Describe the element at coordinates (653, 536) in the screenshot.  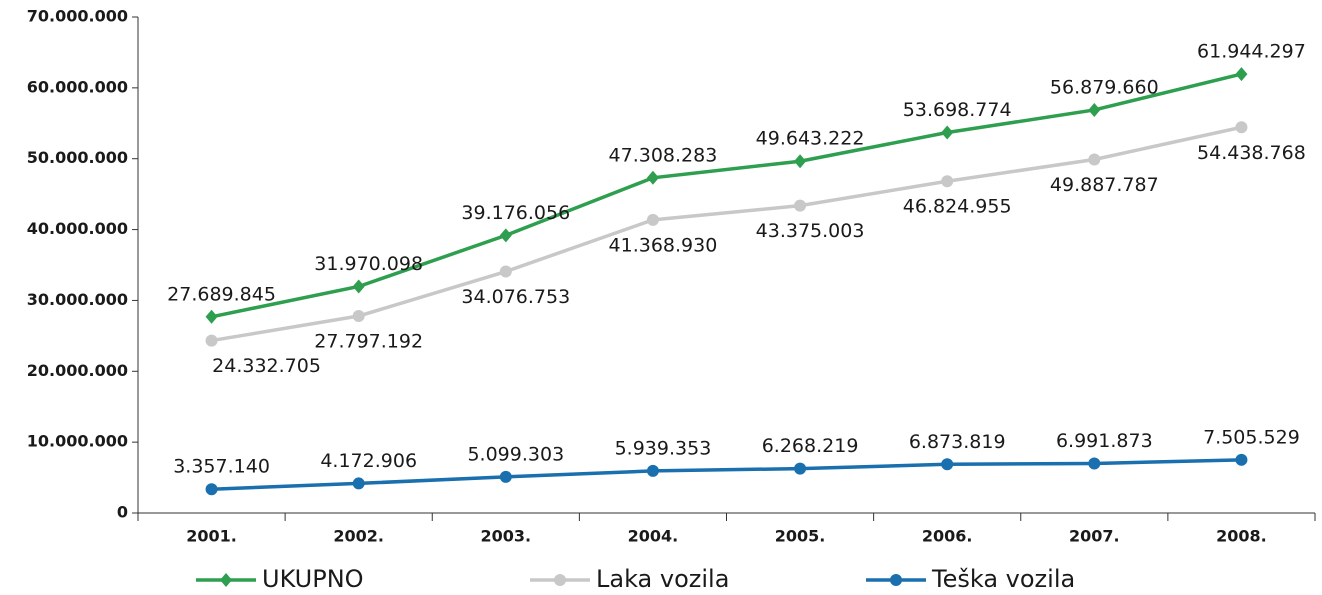
I see `x-tick-label: 2004.` at that location.